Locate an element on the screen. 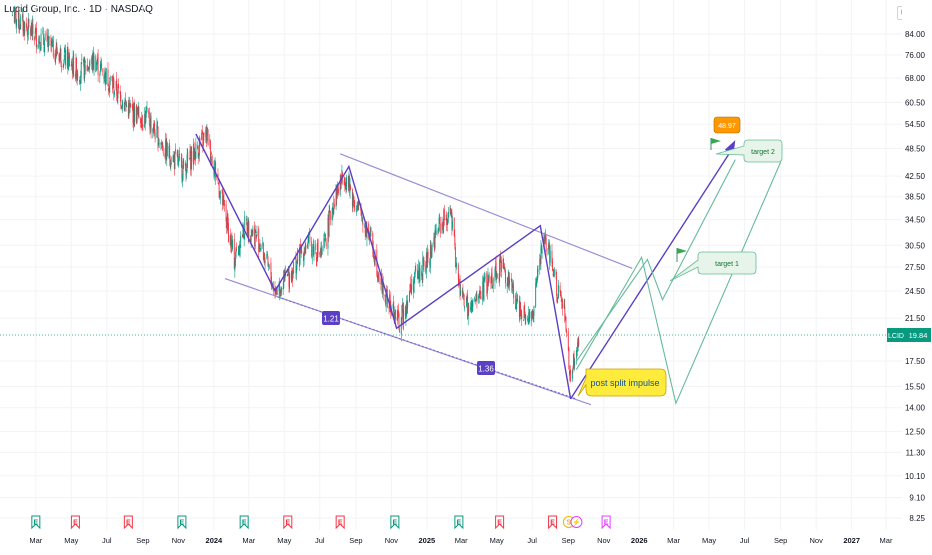 The height and width of the screenshot is (555, 932). target-1-text: target 1 is located at coordinates (727, 264).